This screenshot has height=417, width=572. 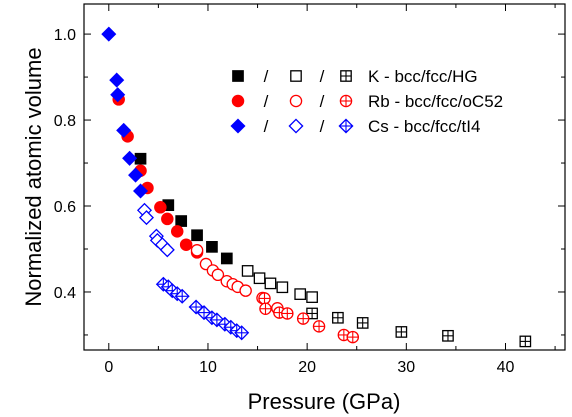 I want to click on legend-entry: / / Rb - bcc/fcc/oC52, so click(x=367, y=101).